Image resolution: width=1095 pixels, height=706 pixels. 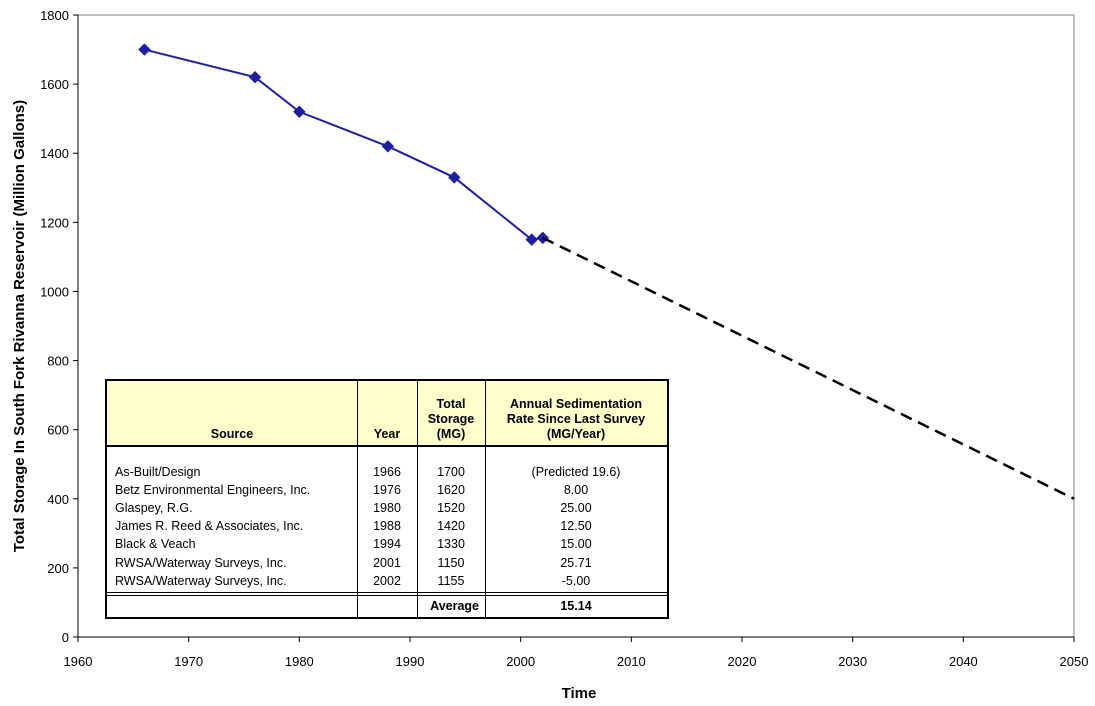 I want to click on header-total-storage: Total Storage (MG), so click(x=451, y=413).